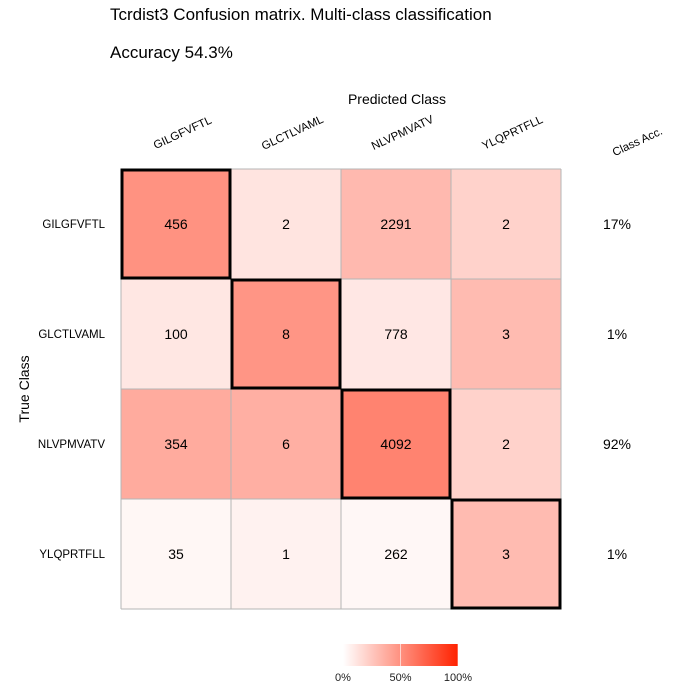 This screenshot has height=700, width=700. Describe the element at coordinates (343, 678) in the screenshot. I see `legend-tick-label: 0%` at that location.